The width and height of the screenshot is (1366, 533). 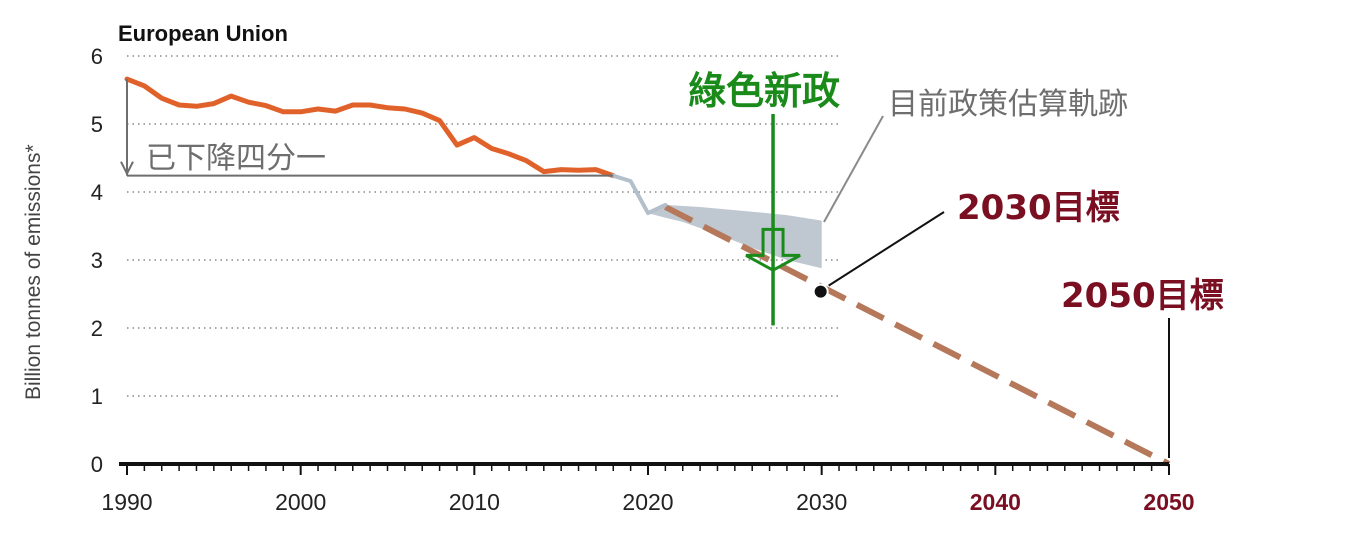 I want to click on green-deal-arrow-head, so click(x=773, y=249).